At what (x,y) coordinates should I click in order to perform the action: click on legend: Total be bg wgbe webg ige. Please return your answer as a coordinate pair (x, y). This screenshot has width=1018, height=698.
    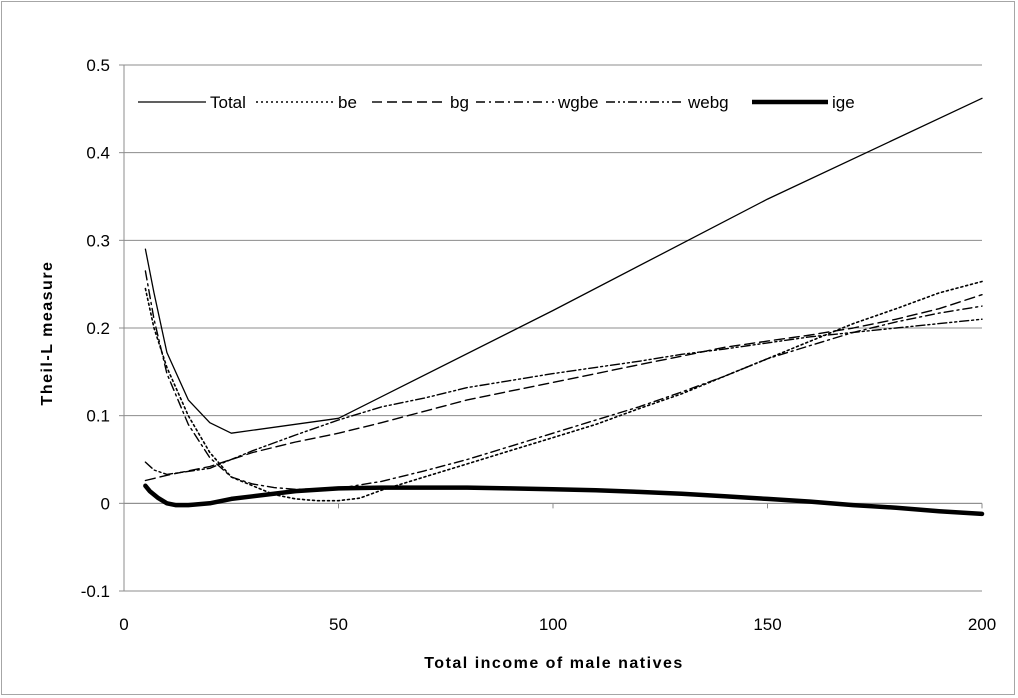
    Looking at the image, I should click on (496, 102).